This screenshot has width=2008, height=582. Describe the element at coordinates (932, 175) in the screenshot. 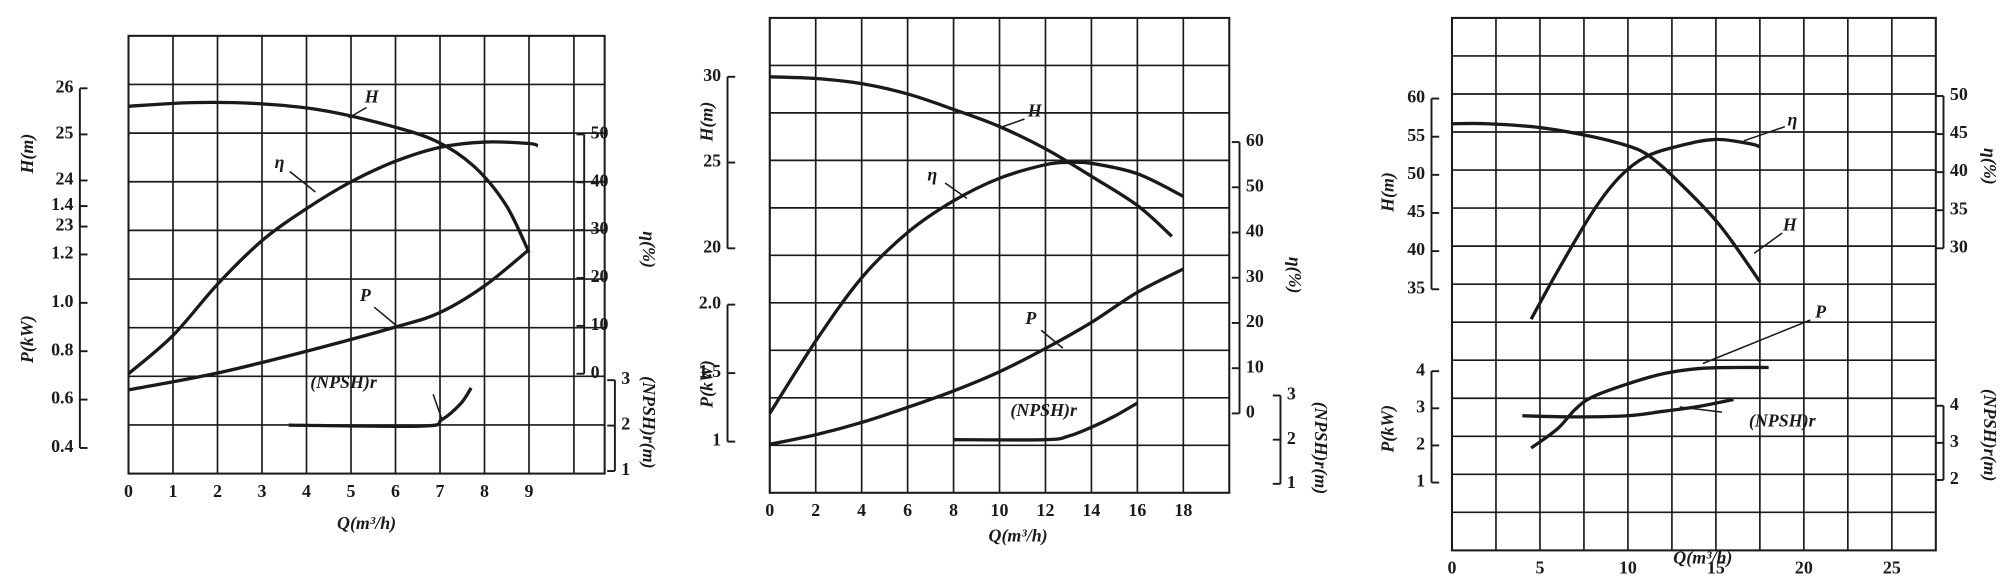

I see `curve-label: η` at that location.